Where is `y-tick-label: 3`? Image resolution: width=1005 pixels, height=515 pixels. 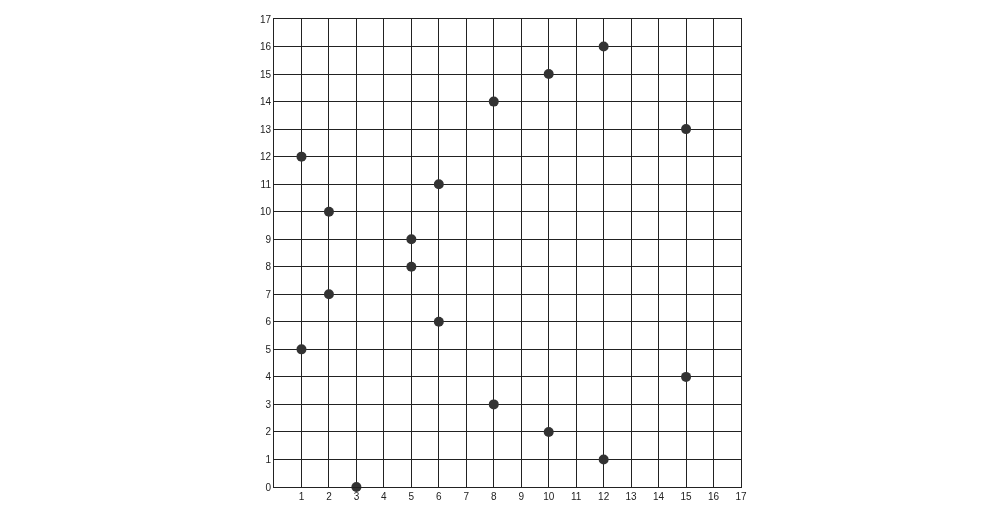 y-tick-label: 3 is located at coordinates (268, 404).